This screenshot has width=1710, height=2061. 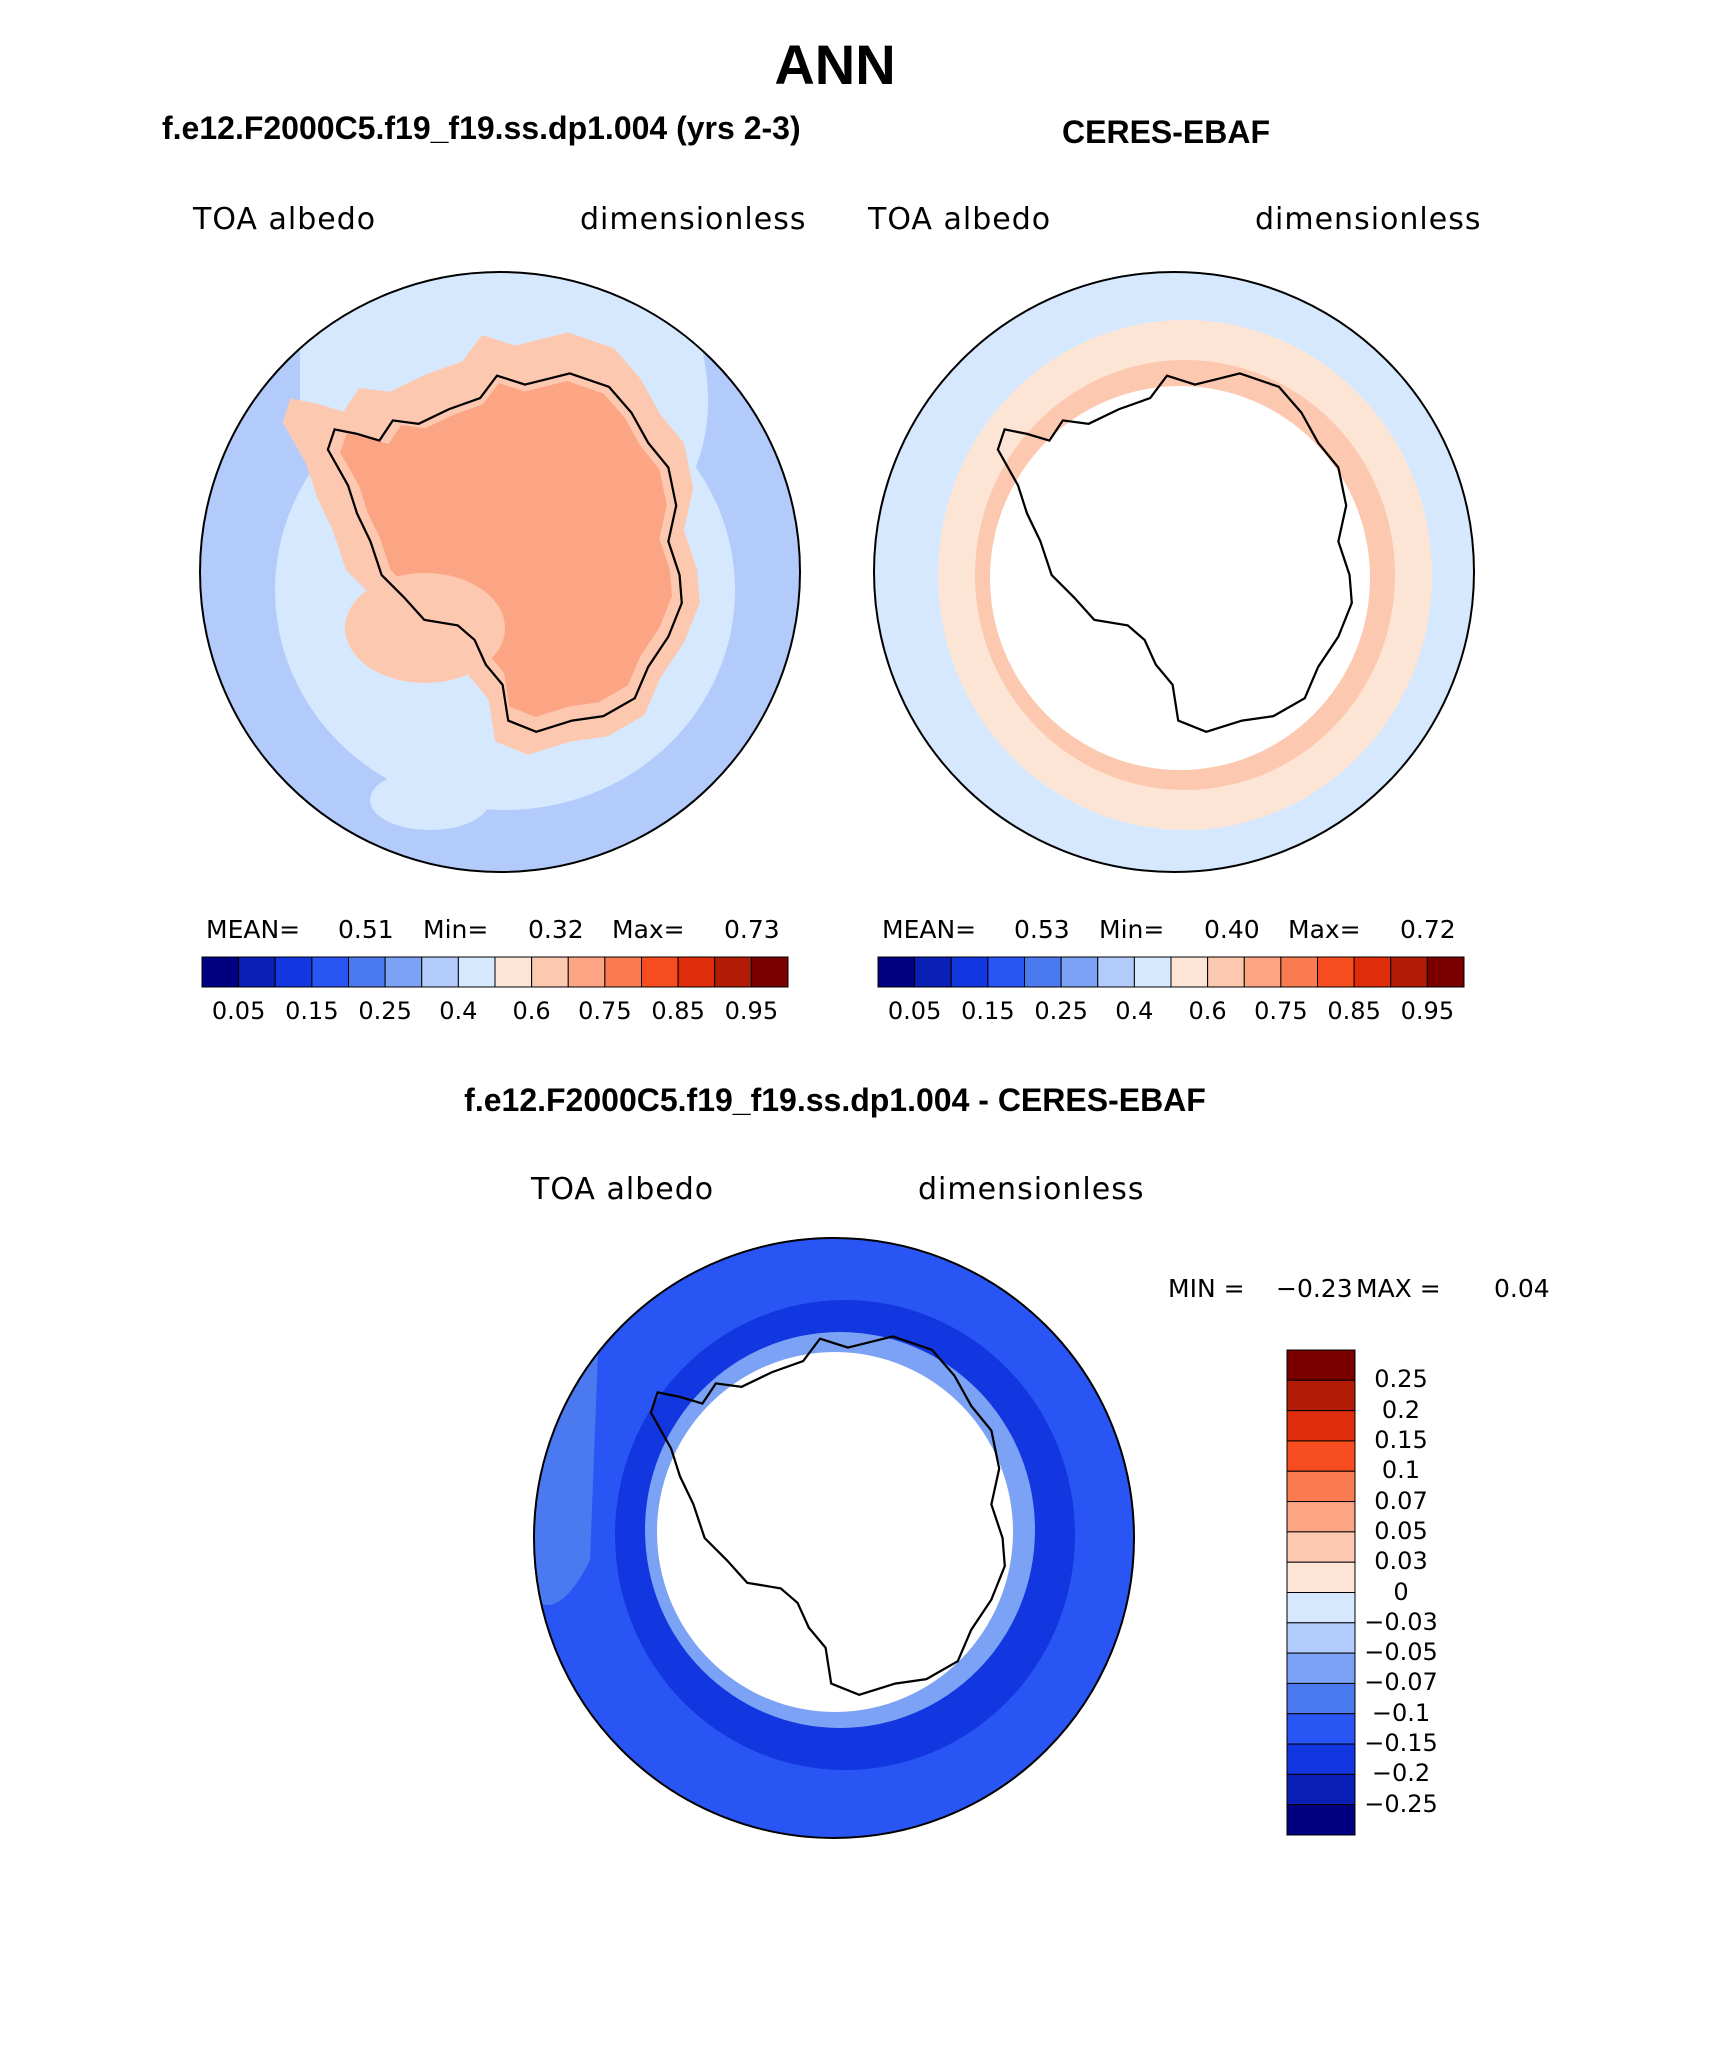 What do you see at coordinates (1401, 1561) in the screenshot?
I see `diff-colorbar-tick-label: 0.03` at bounding box center [1401, 1561].